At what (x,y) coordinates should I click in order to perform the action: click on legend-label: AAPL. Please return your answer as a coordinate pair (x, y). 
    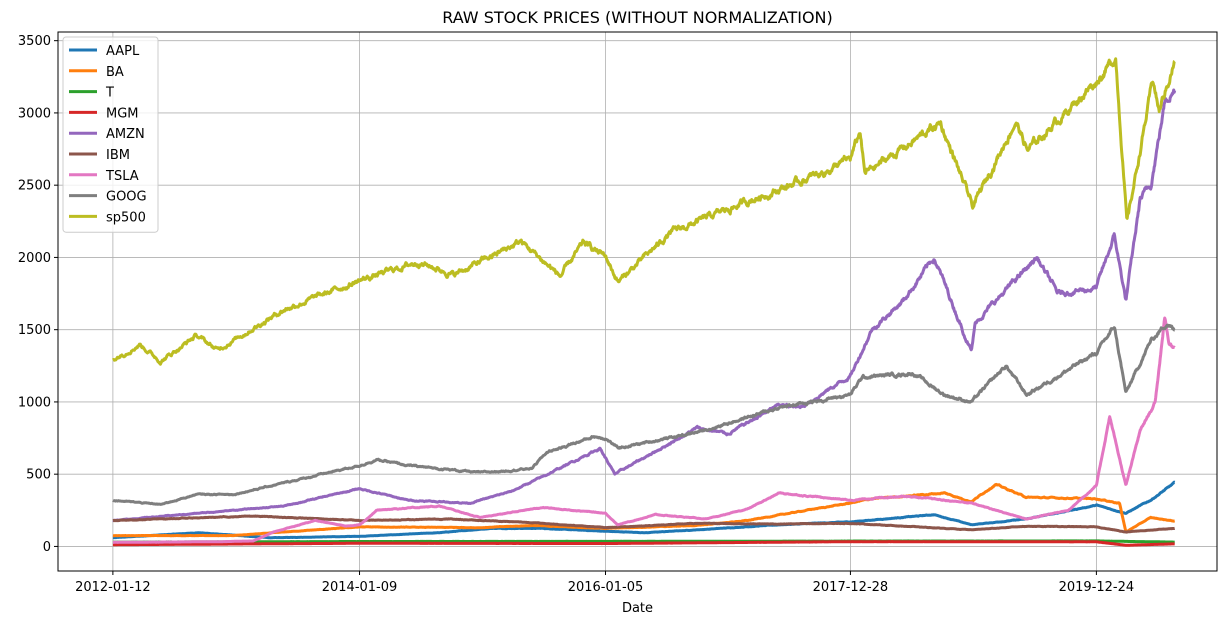
    Looking at the image, I should click on (123, 51).